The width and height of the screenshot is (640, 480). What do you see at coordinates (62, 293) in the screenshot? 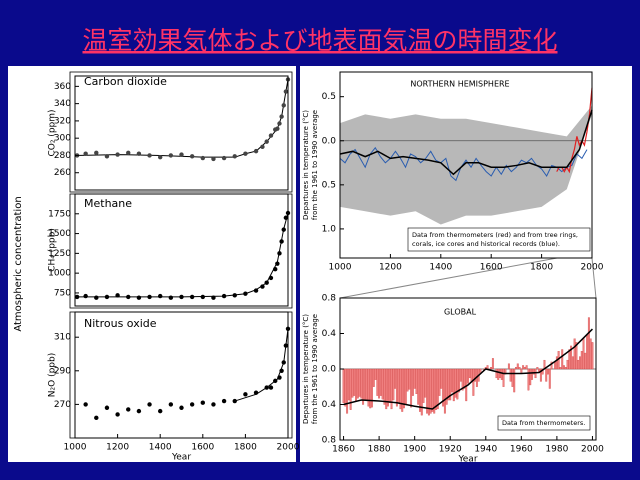
I see `y-tick-label: 750` at bounding box center [62, 293].